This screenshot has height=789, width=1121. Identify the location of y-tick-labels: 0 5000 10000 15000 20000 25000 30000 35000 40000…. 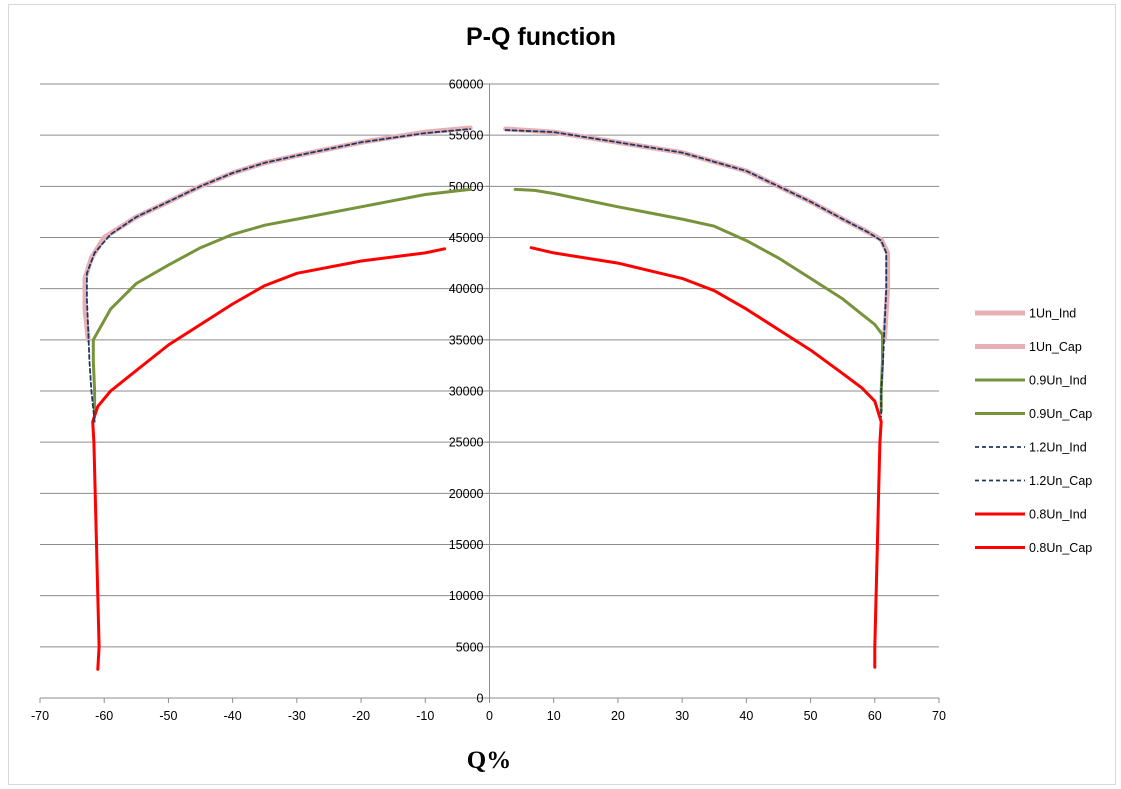
(466, 392).